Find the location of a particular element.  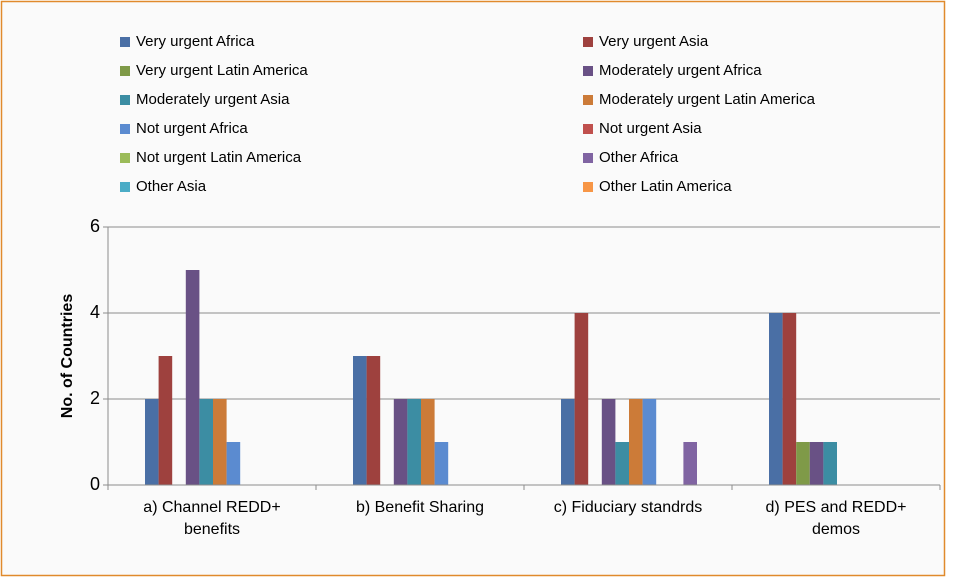

legend-label: Very urgent Africa is located at coordinates (195, 41).